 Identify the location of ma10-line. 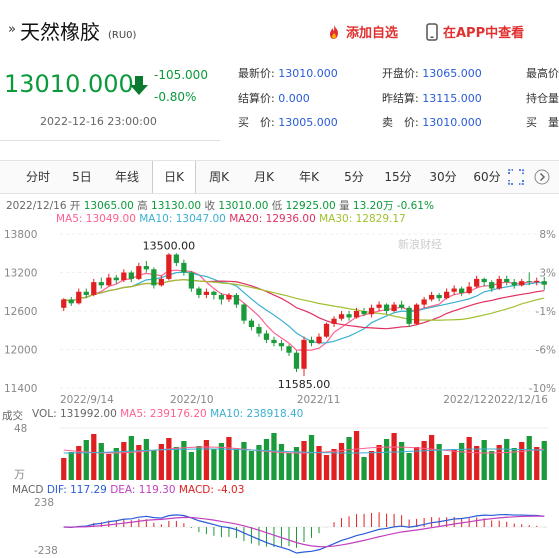
(304, 307).